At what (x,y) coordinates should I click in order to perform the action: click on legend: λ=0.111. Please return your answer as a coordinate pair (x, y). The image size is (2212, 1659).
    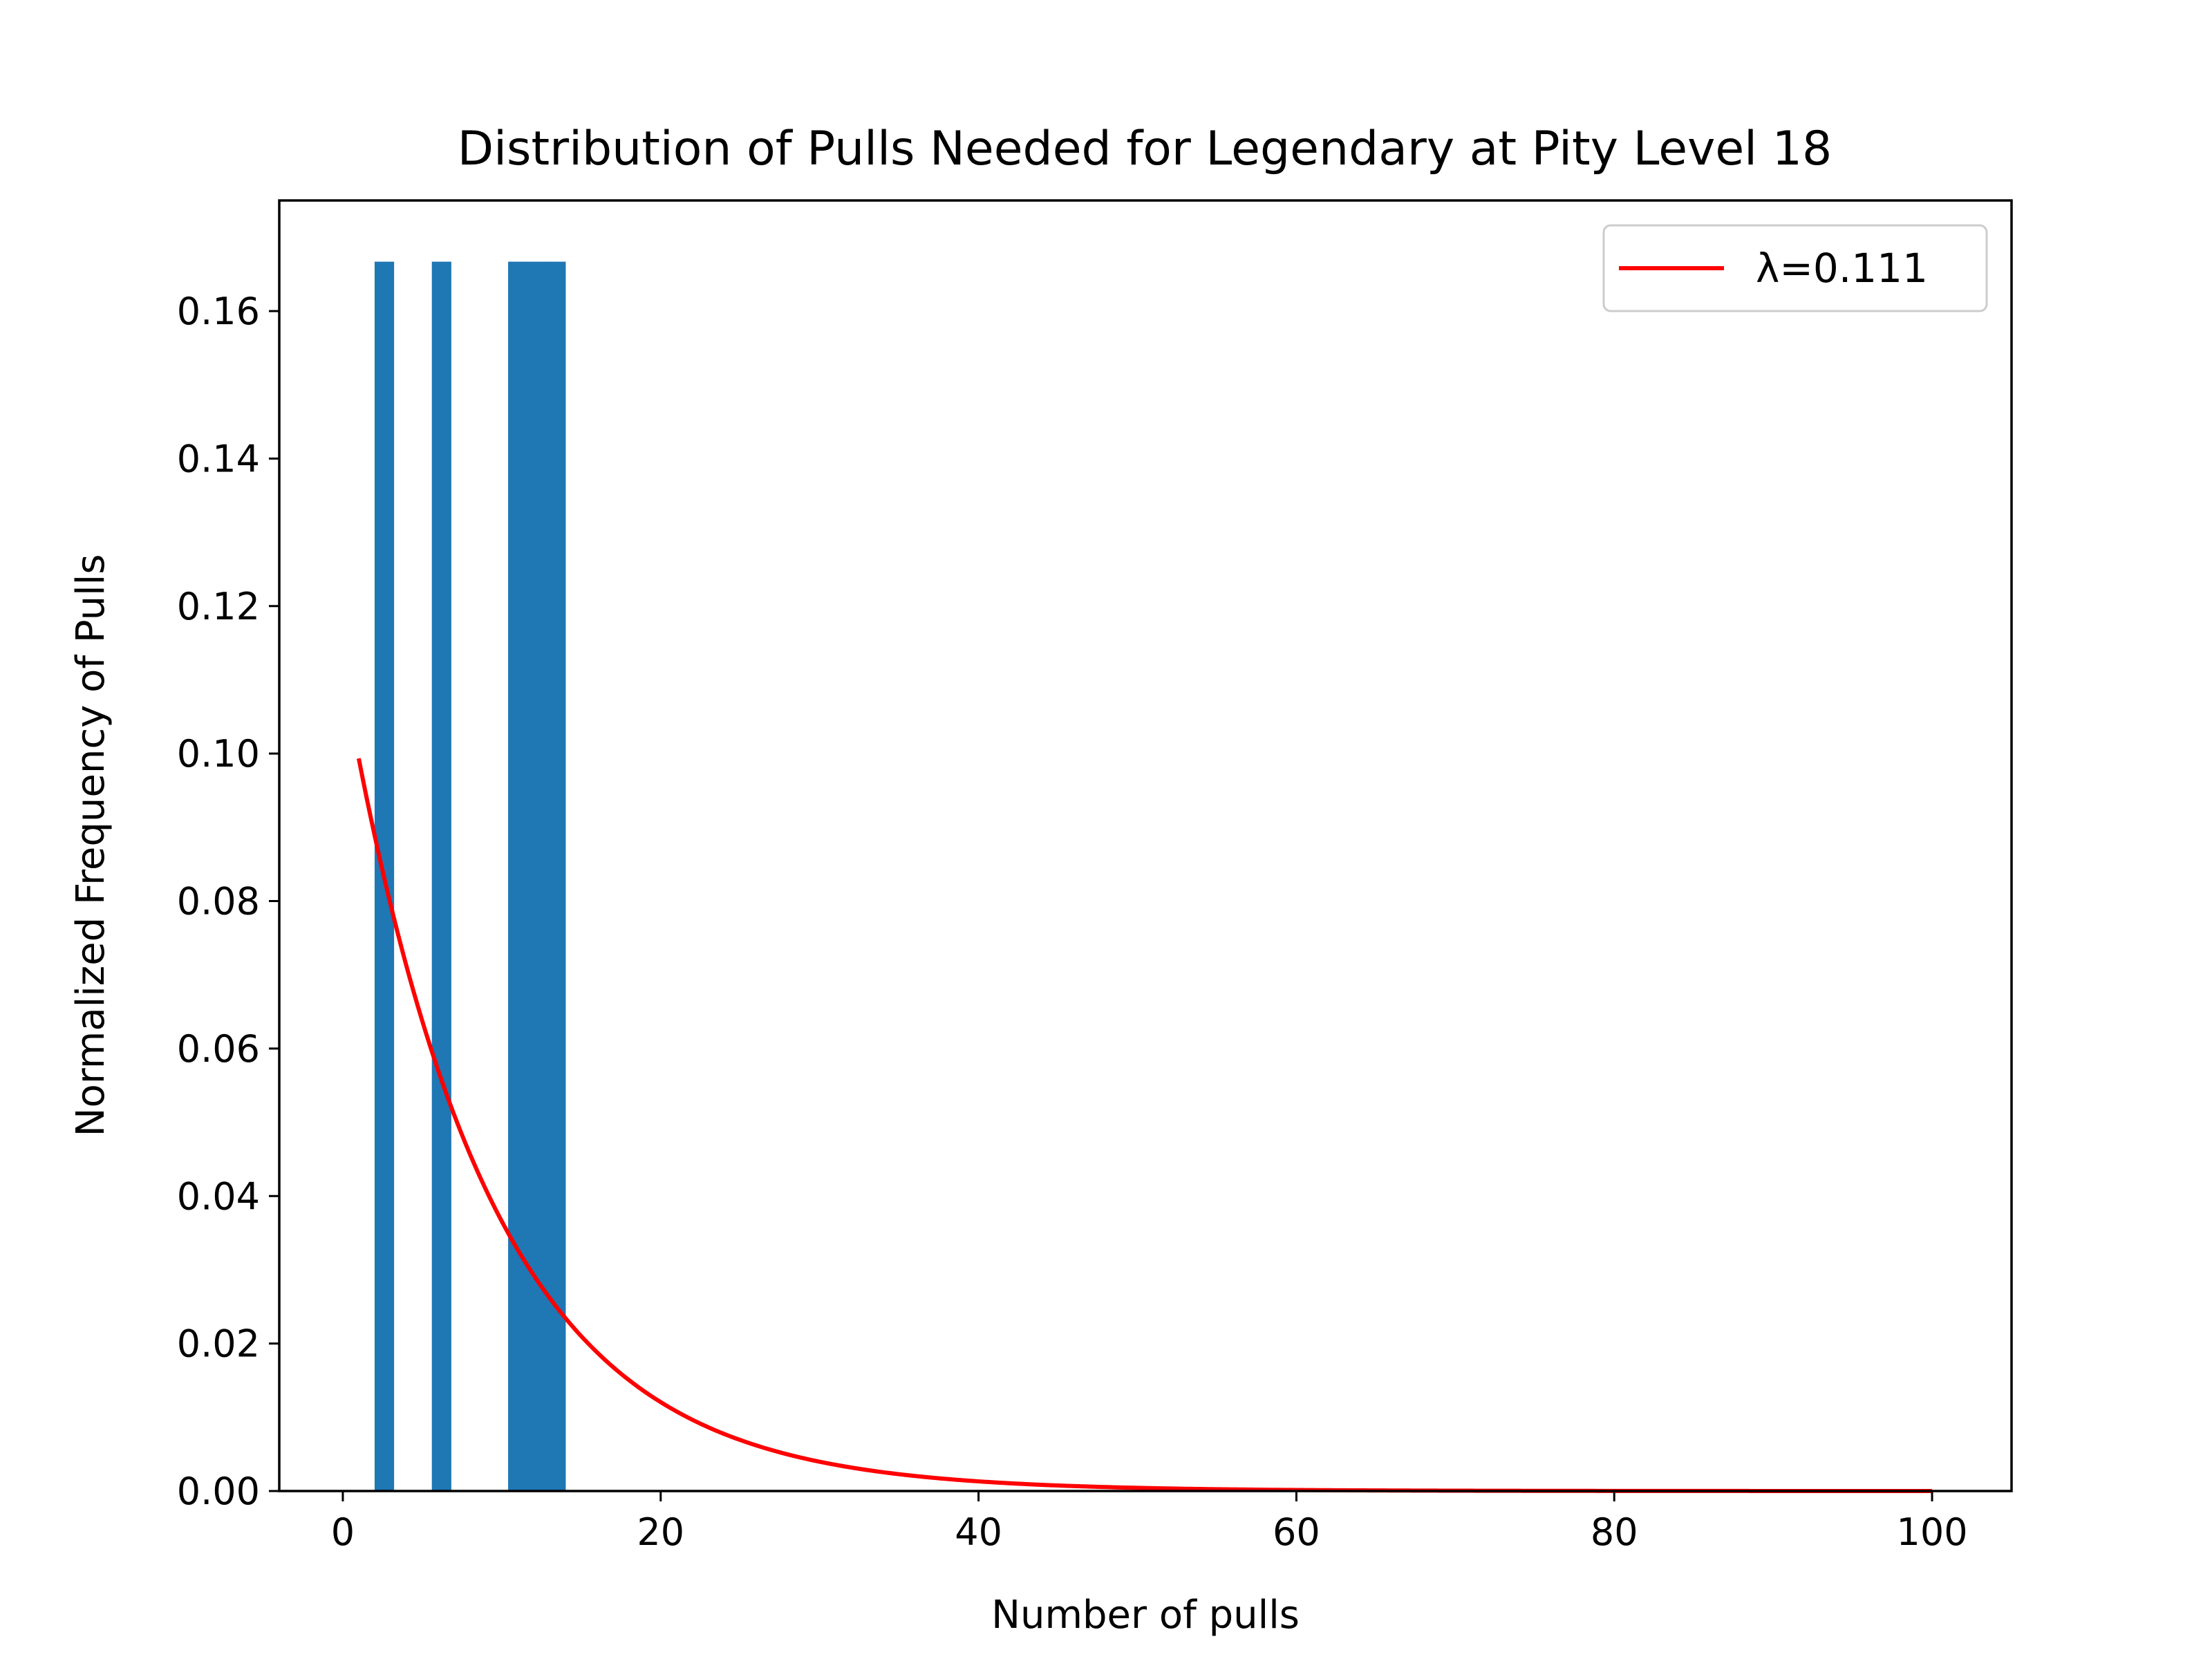
    Looking at the image, I should click on (1795, 268).